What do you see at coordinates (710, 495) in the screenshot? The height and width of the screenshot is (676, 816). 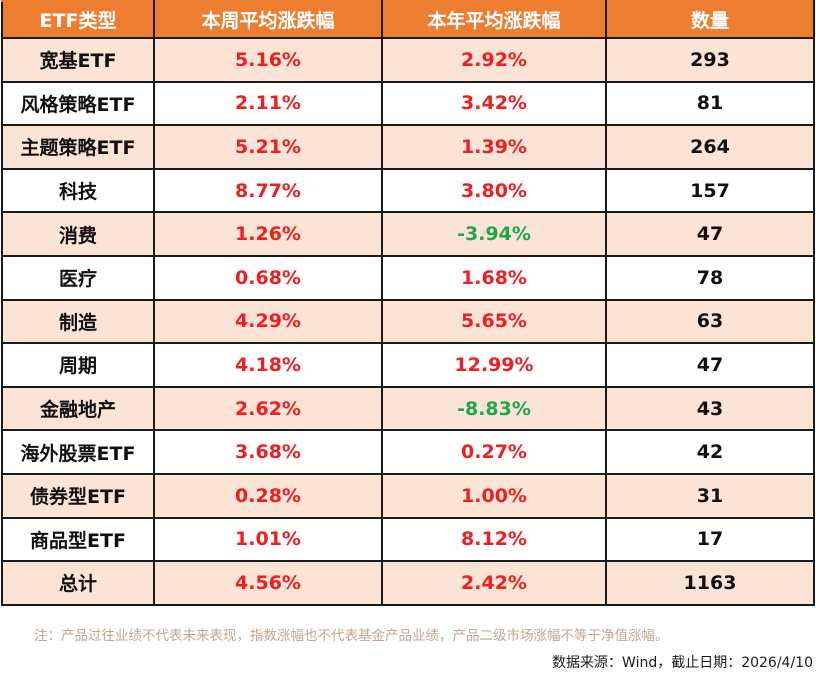 I see `count-cell: 31` at bounding box center [710, 495].